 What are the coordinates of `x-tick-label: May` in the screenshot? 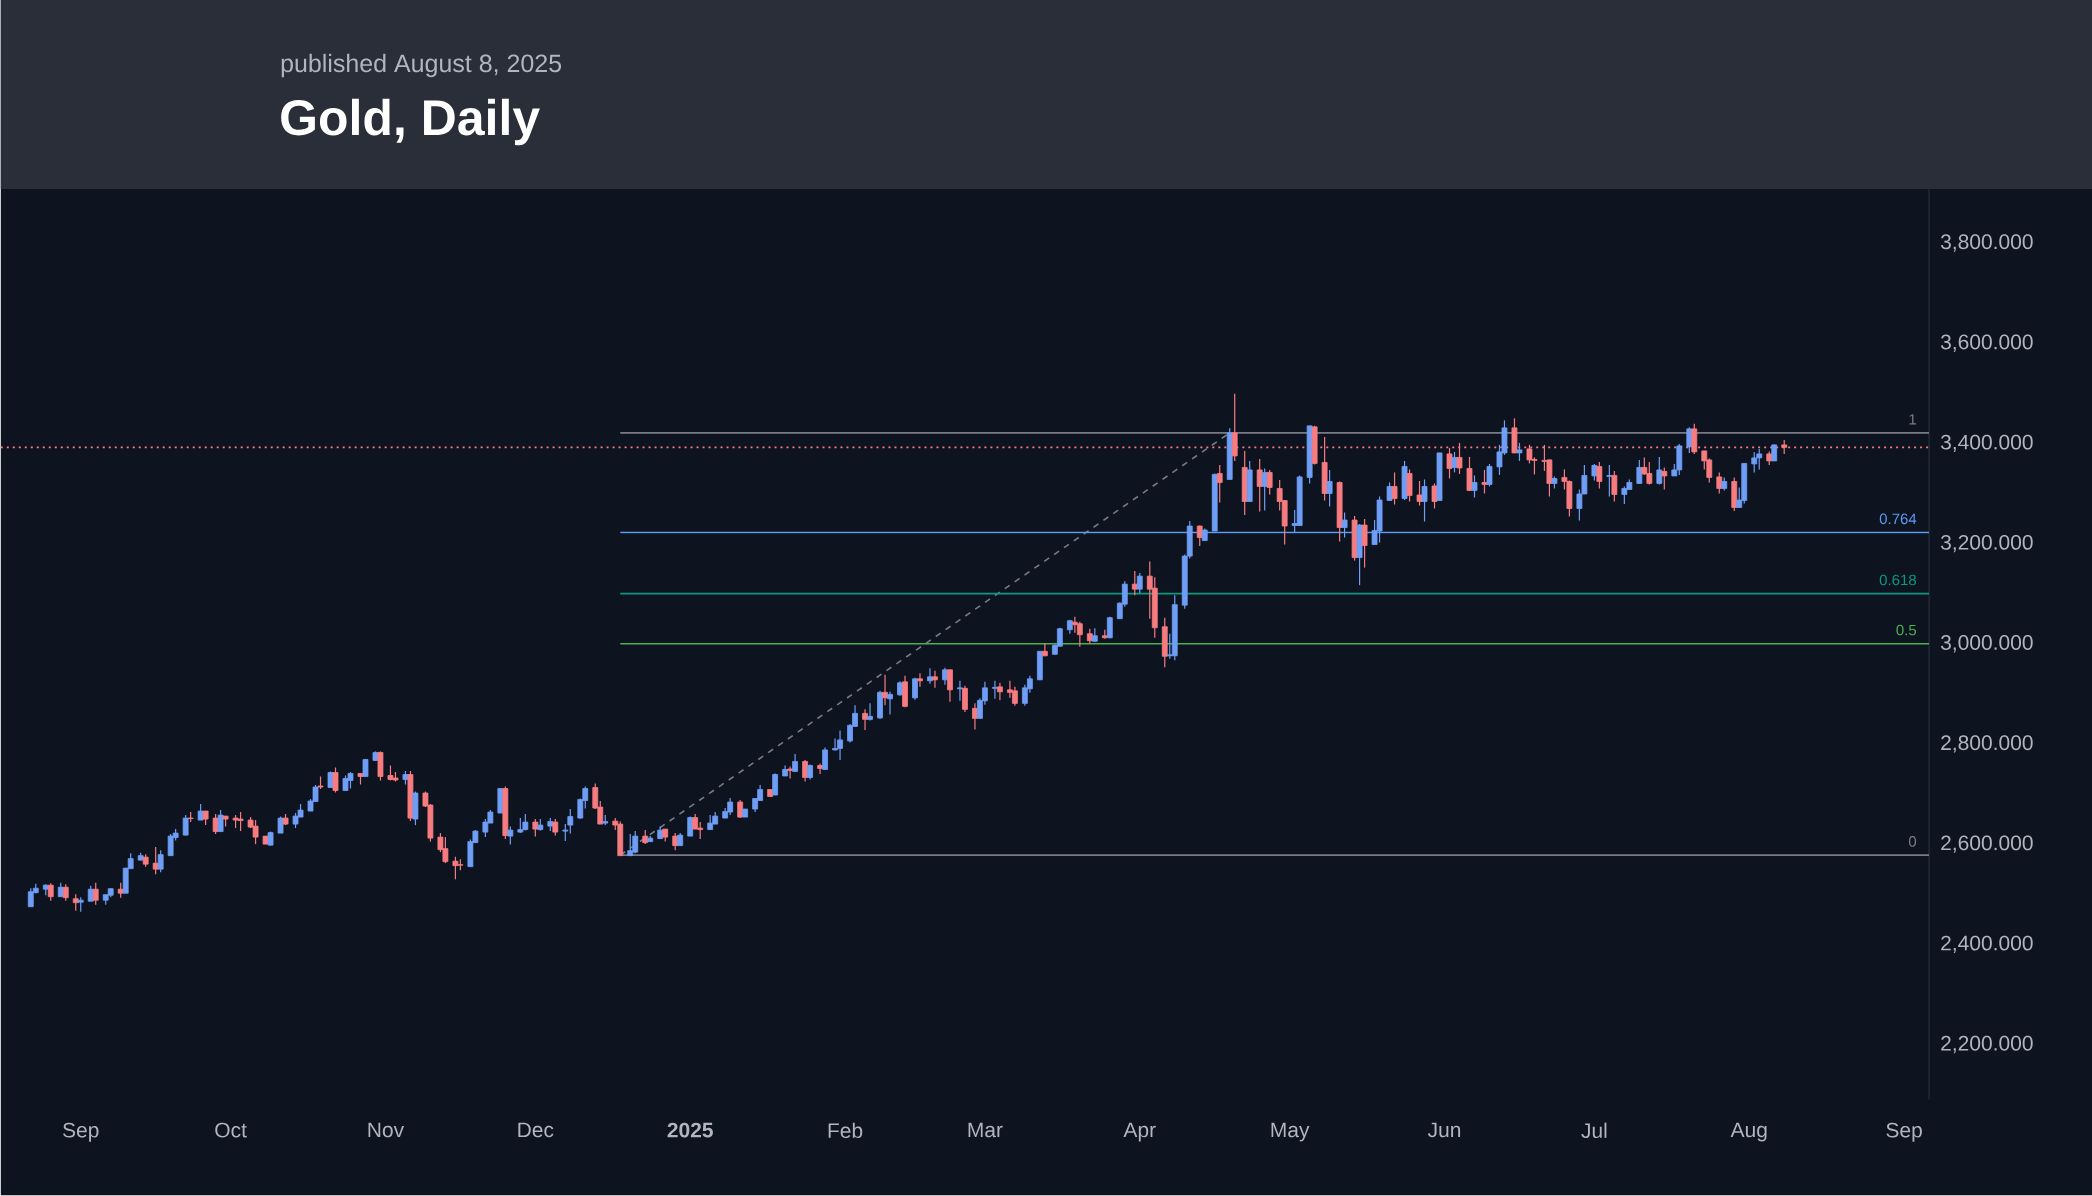 It's located at (1290, 1132).